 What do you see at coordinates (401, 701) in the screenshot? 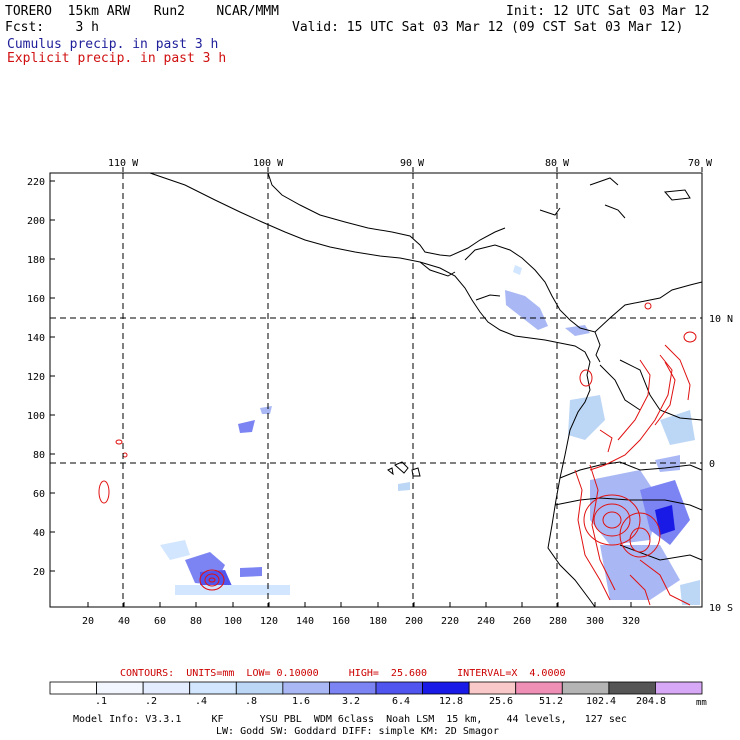
I see `colorbar-label: 6.4` at bounding box center [401, 701].